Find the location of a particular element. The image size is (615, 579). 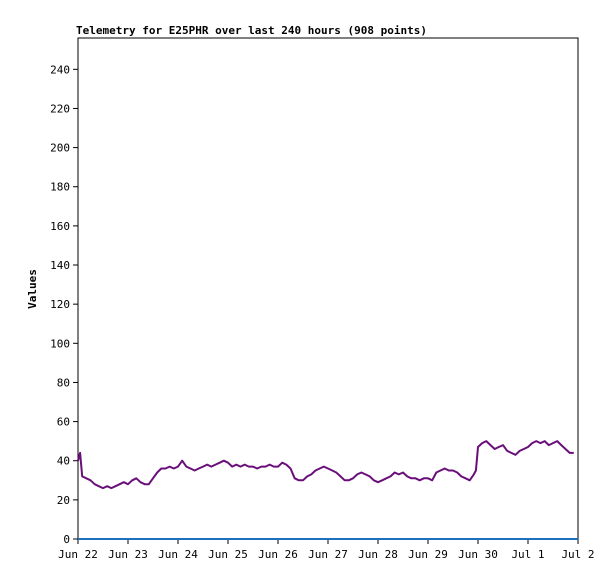

y-tick-label: 60 is located at coordinates (63, 422).